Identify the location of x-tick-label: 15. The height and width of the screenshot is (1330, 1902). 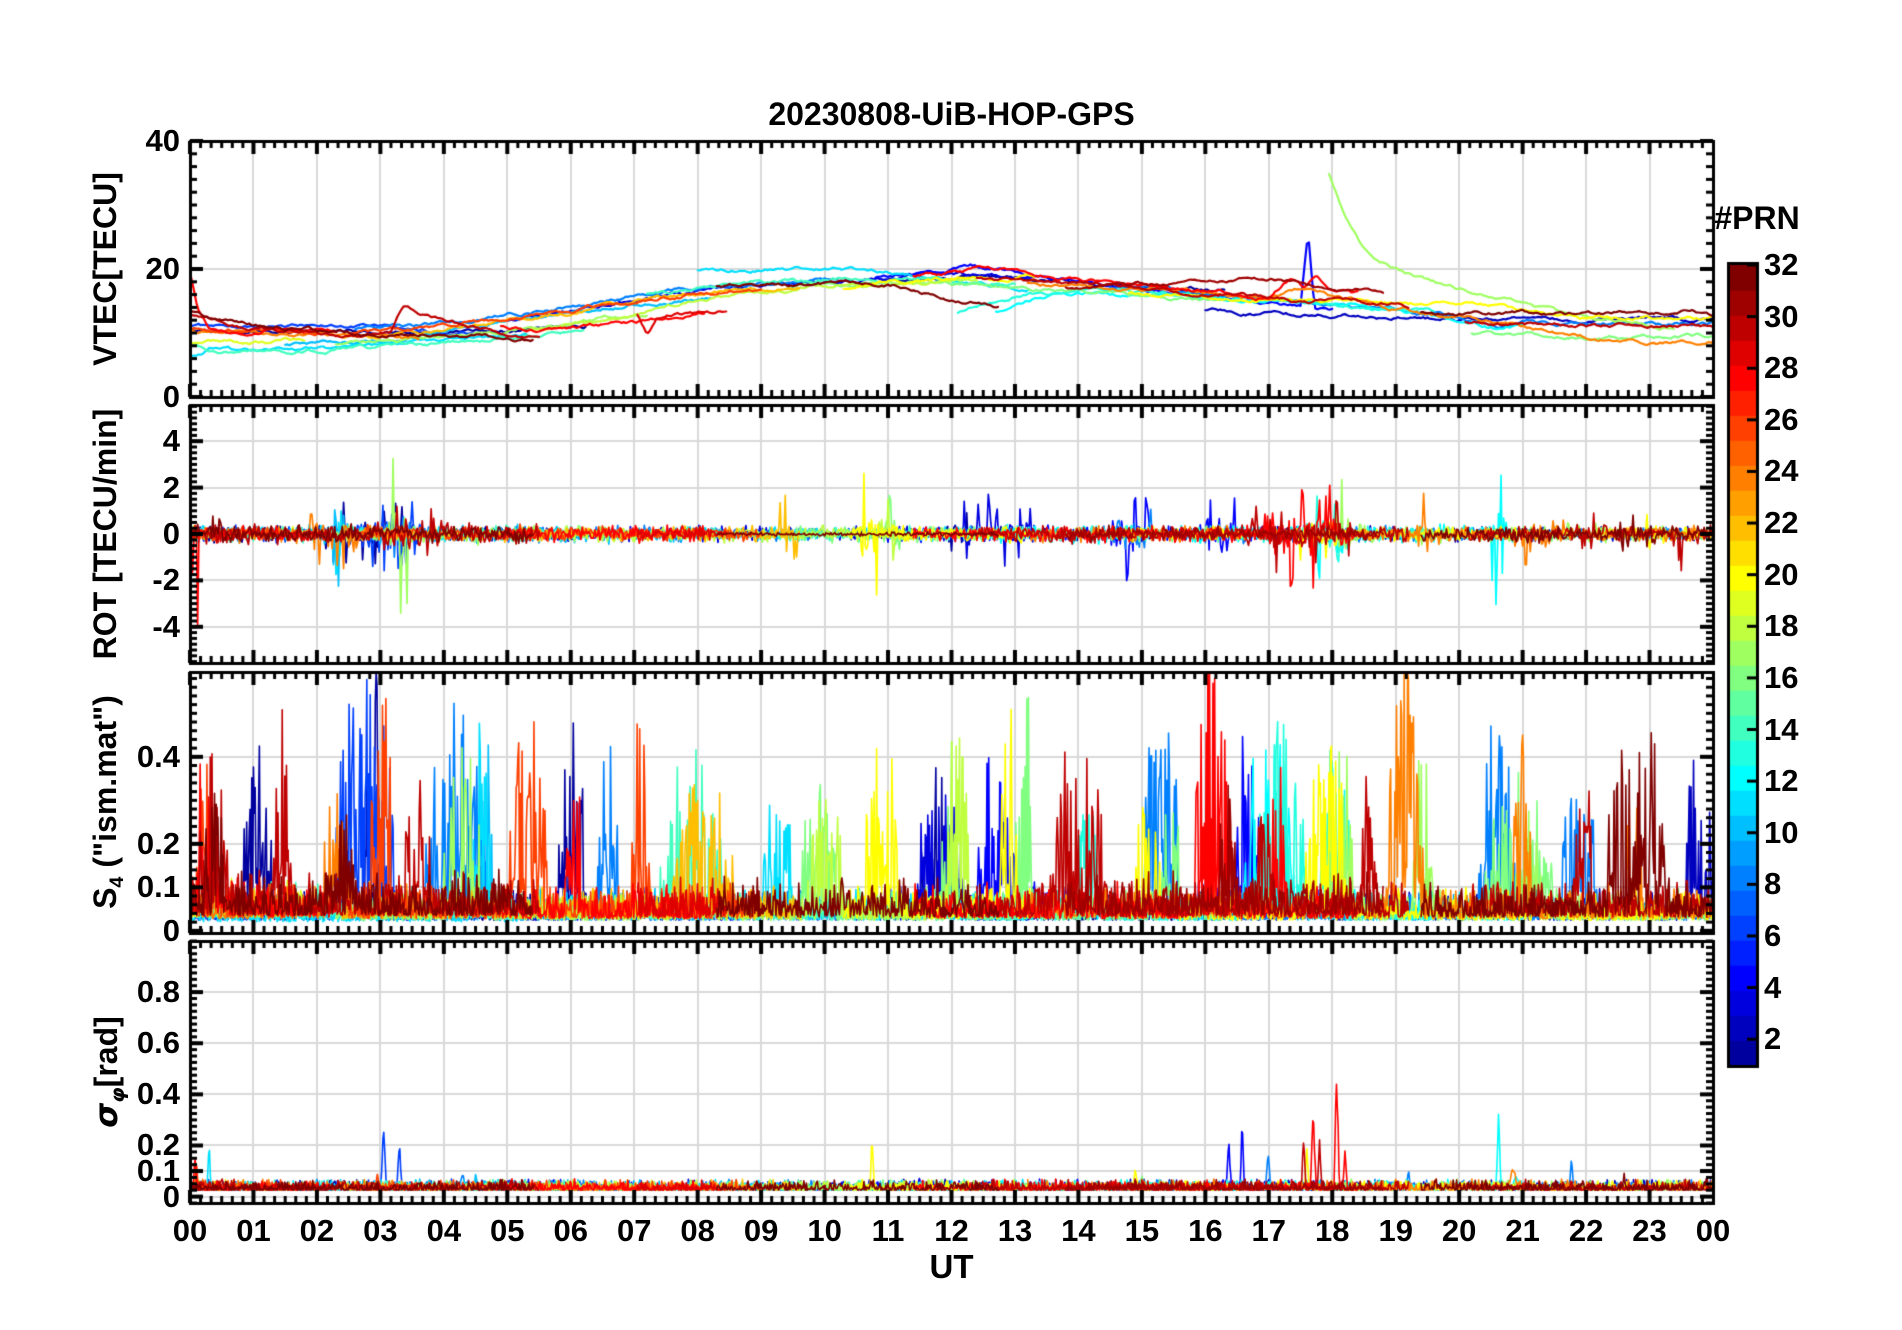
(1142, 1230).